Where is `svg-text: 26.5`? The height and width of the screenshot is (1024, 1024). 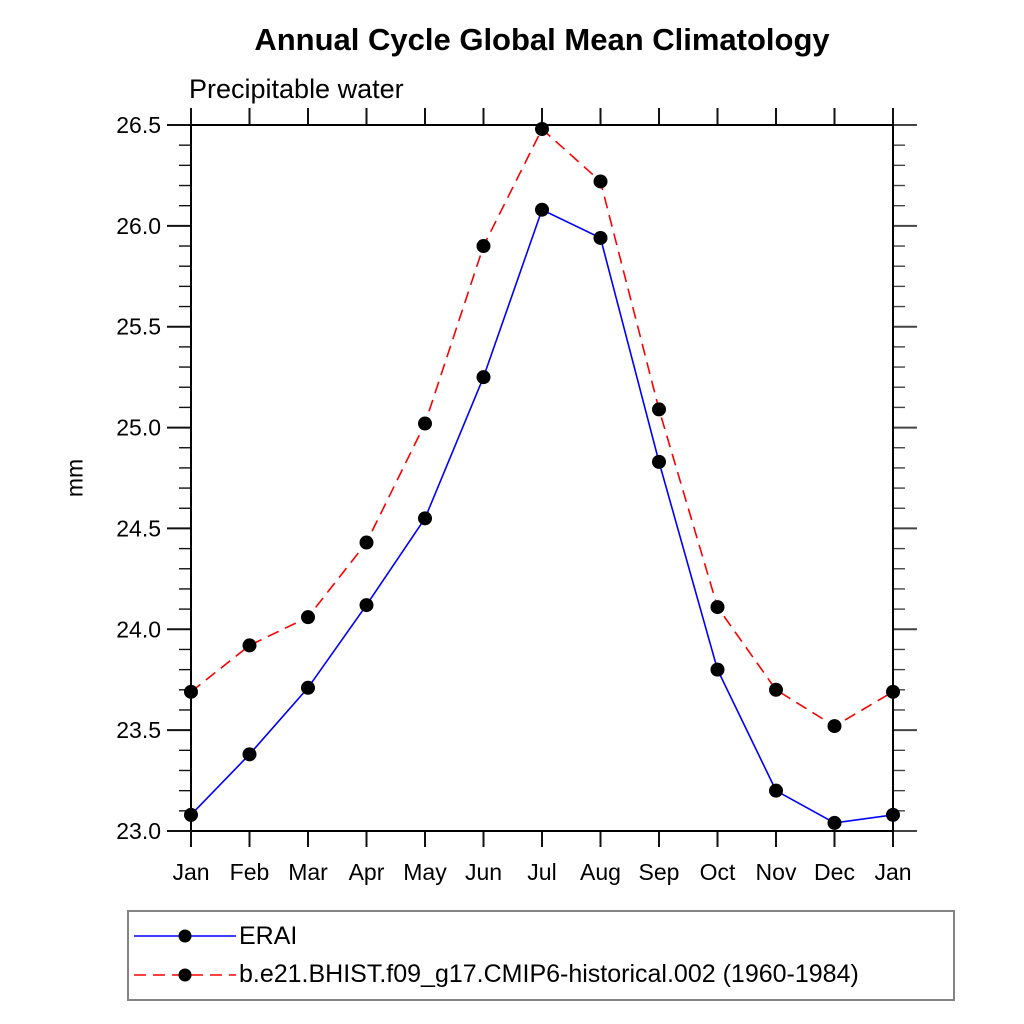
svg-text: 26.5 is located at coordinates (138, 125).